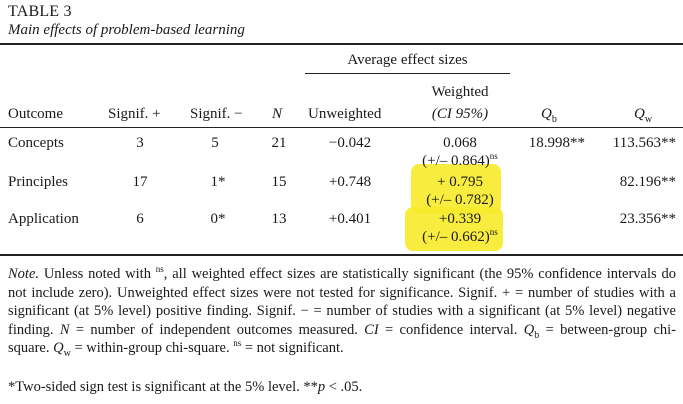 The height and width of the screenshot is (404, 683). What do you see at coordinates (279, 182) in the screenshot?
I see `cell-n: 15` at bounding box center [279, 182].